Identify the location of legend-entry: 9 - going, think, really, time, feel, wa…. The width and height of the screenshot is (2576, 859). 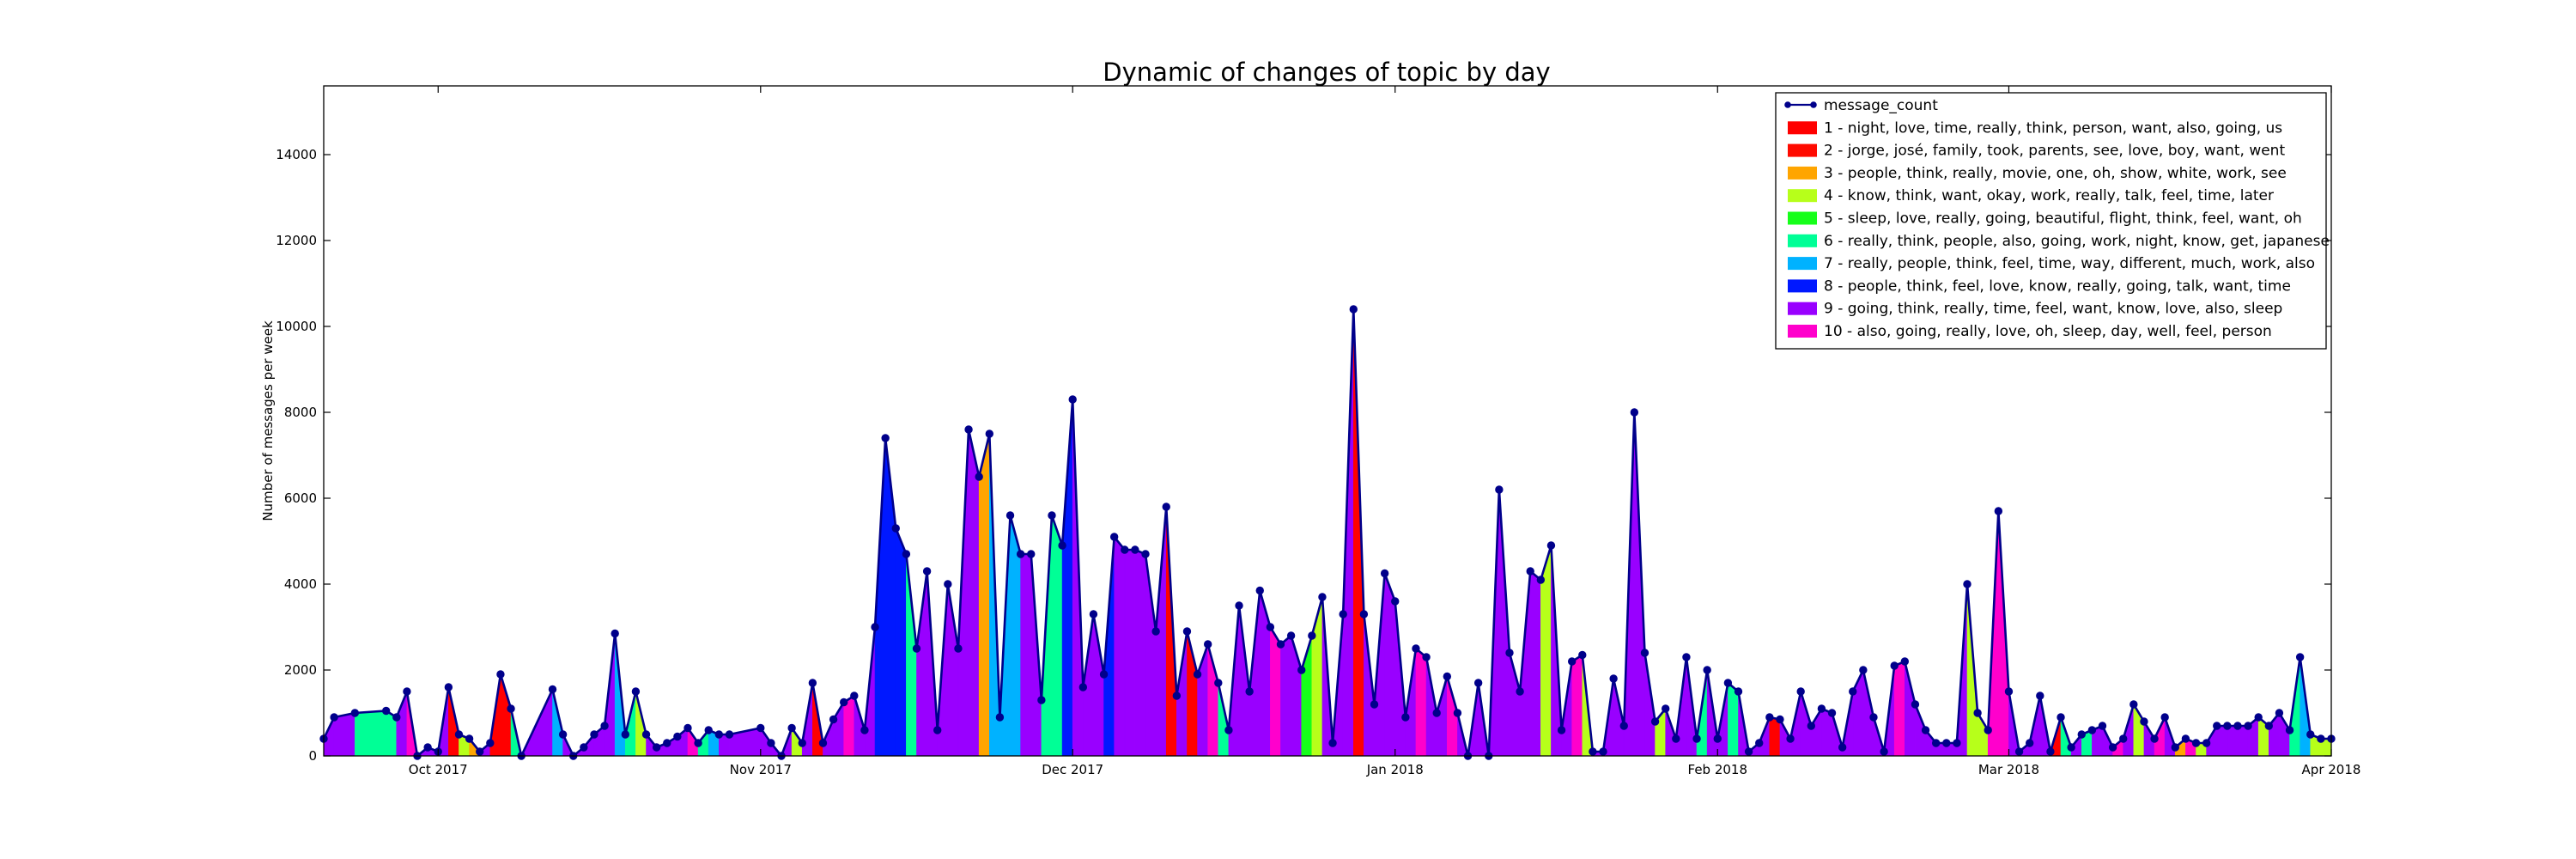
(2053, 309).